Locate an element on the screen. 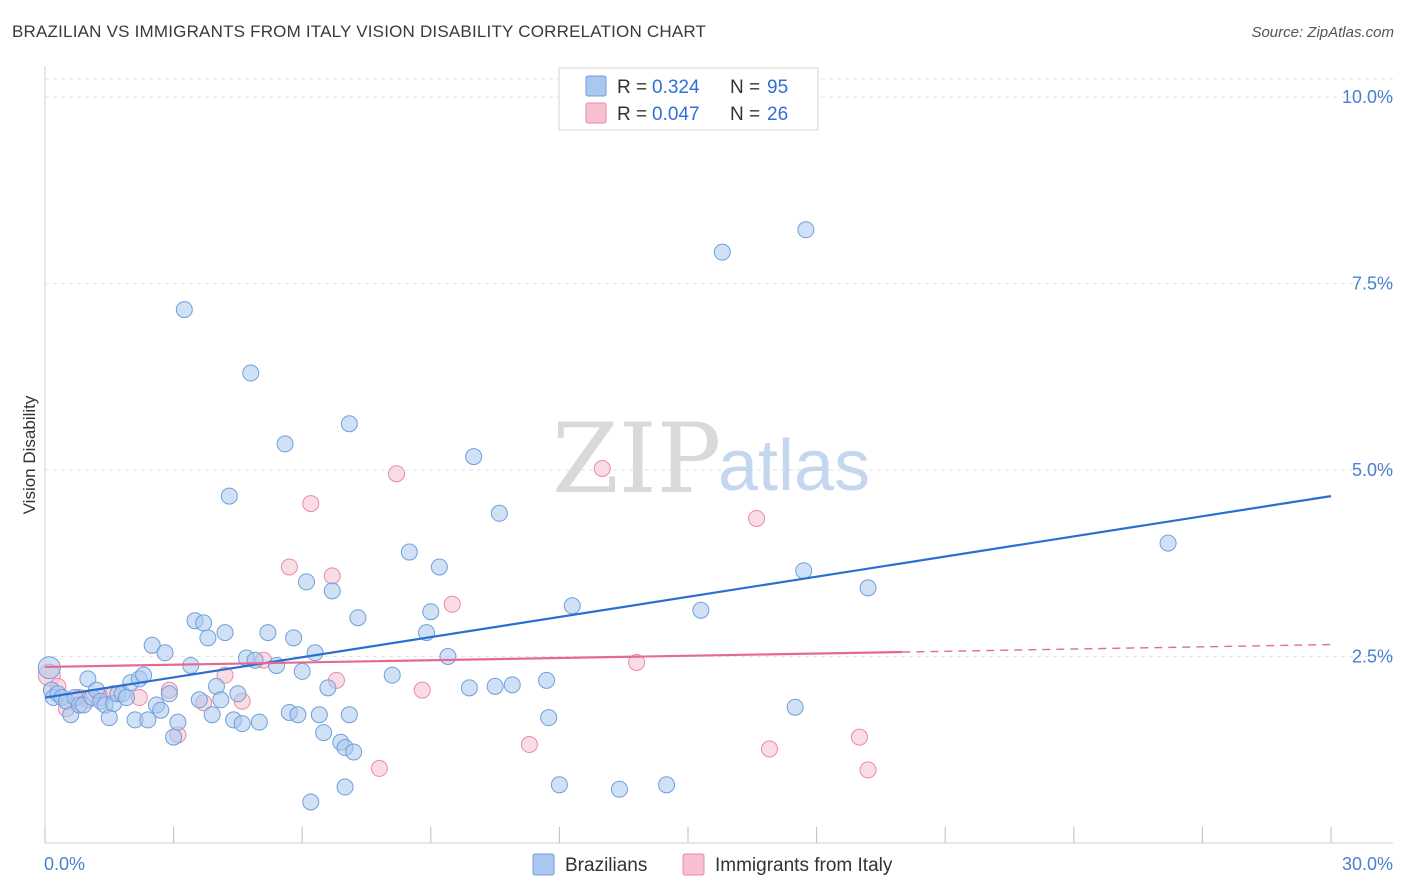 Image resolution: width=1406 pixels, height=892 pixels. bottom-legend-swatch-blue is located at coordinates (543, 864).